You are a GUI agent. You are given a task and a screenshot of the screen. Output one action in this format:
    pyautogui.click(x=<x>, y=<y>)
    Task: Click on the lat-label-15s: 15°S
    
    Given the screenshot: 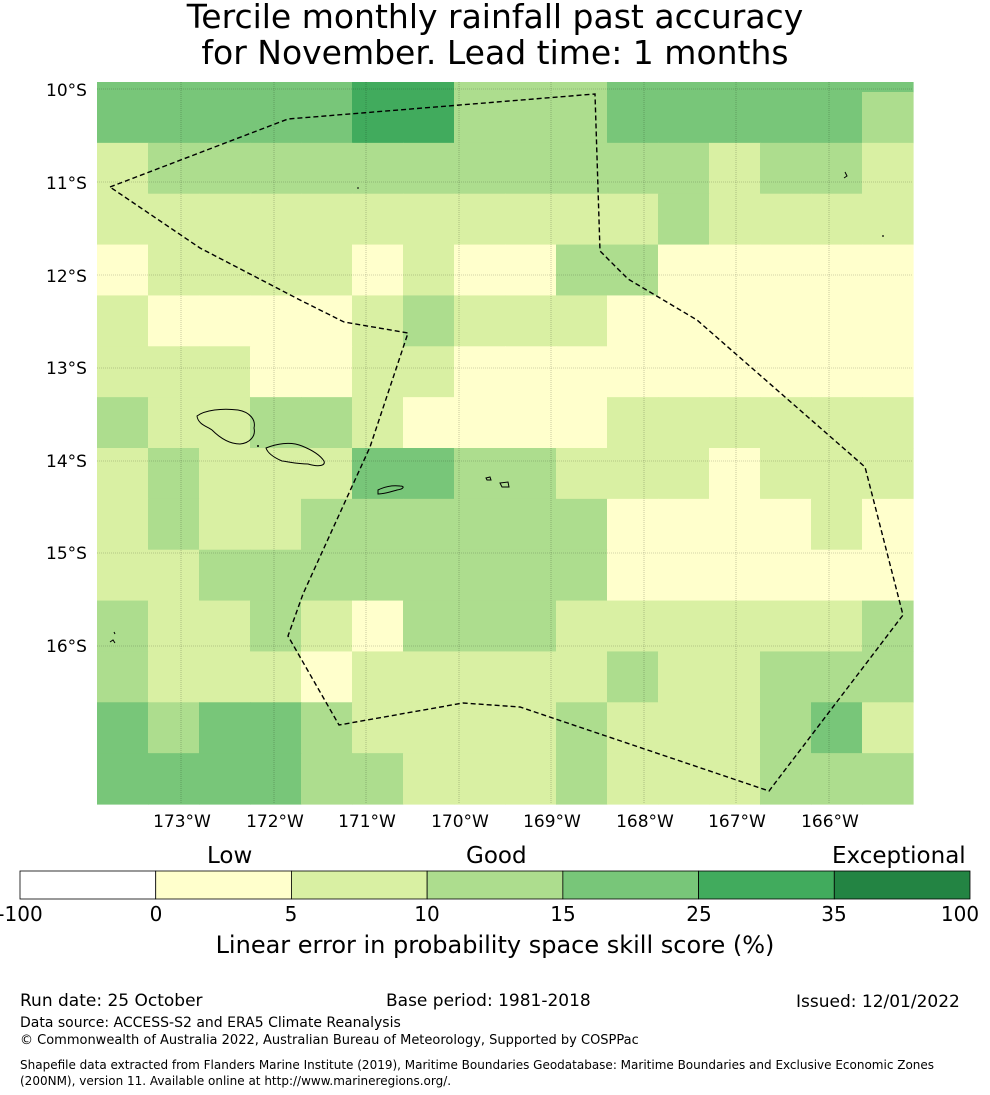 What is the action you would take?
    pyautogui.click(x=66, y=554)
    